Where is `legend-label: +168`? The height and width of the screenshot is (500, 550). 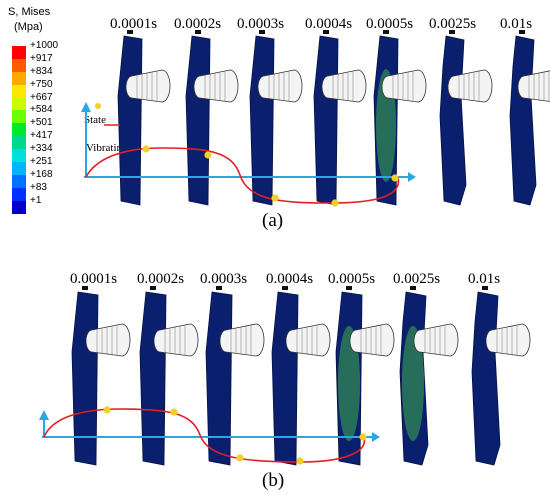
legend-label: +168 is located at coordinates (41, 174).